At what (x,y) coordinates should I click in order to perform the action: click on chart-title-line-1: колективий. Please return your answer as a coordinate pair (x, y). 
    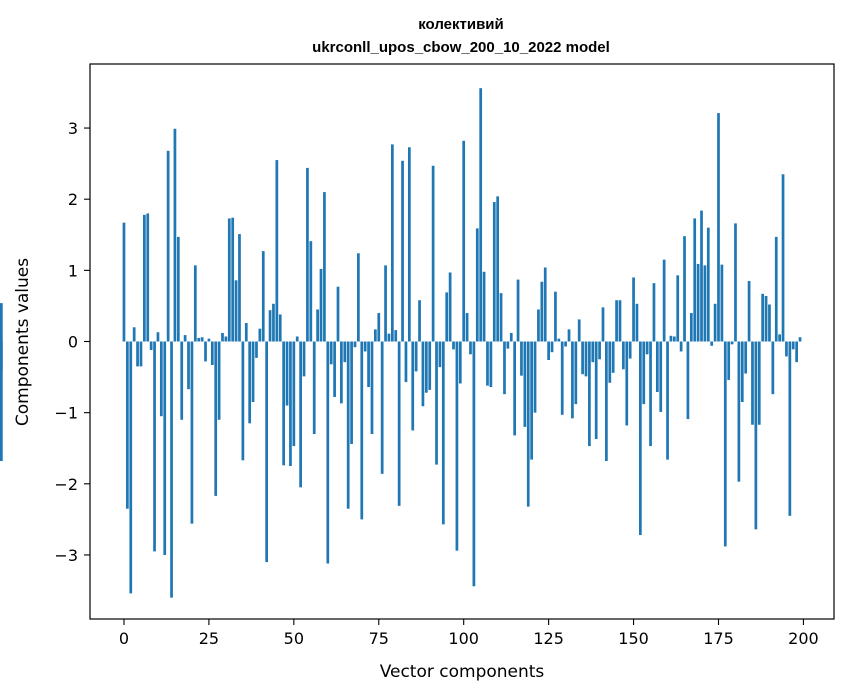
    Looking at the image, I should click on (461, 24).